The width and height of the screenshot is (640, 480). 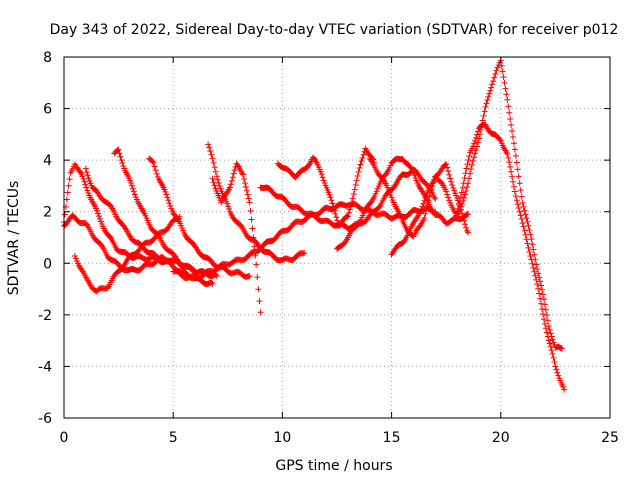 What do you see at coordinates (47, 58) in the screenshot?
I see `y-tick-label: 8` at bounding box center [47, 58].